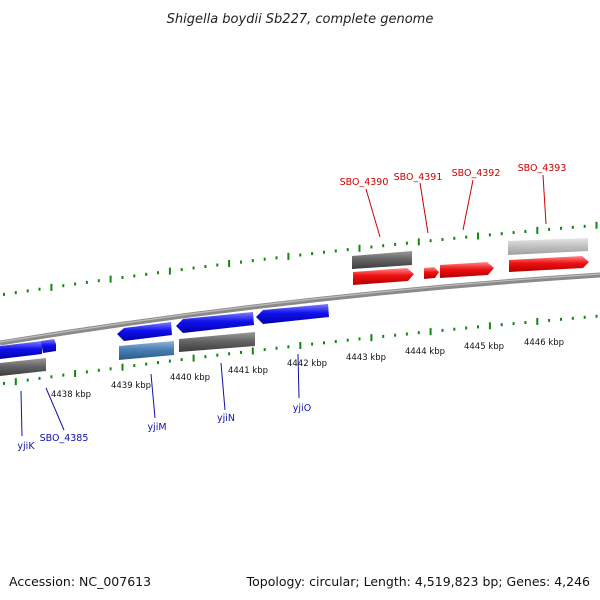 The width and height of the screenshot is (600, 600). I want to click on label-yjiN: yjiN, so click(226, 418).